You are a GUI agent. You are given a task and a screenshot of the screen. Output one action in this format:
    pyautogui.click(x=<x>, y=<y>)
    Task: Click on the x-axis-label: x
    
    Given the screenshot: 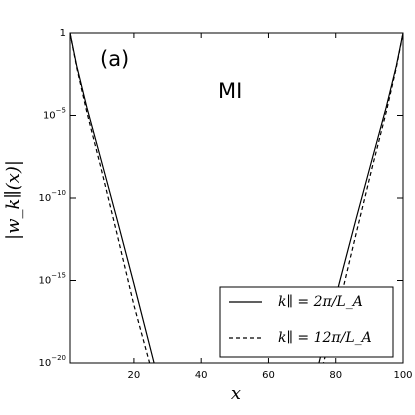 What is the action you would take?
    pyautogui.click(x=236, y=393)
    